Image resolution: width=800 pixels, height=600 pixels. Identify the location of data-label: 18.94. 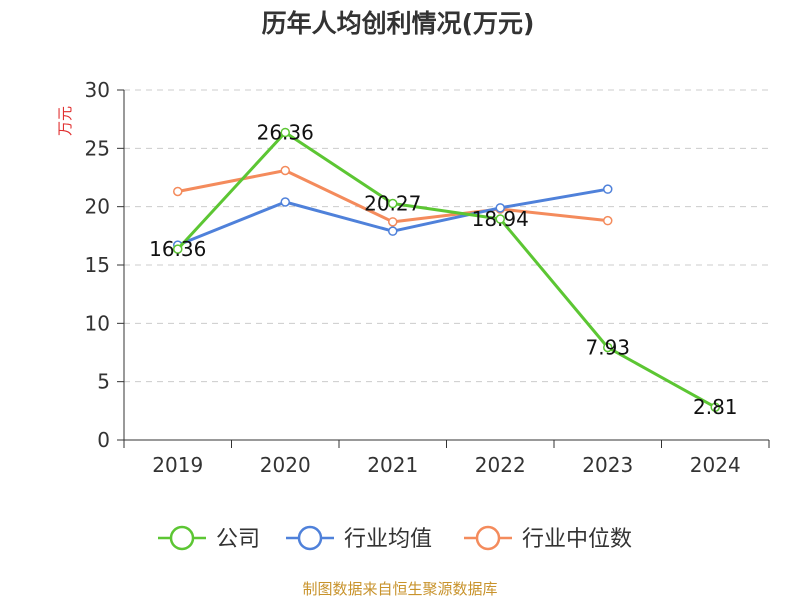
(500, 219).